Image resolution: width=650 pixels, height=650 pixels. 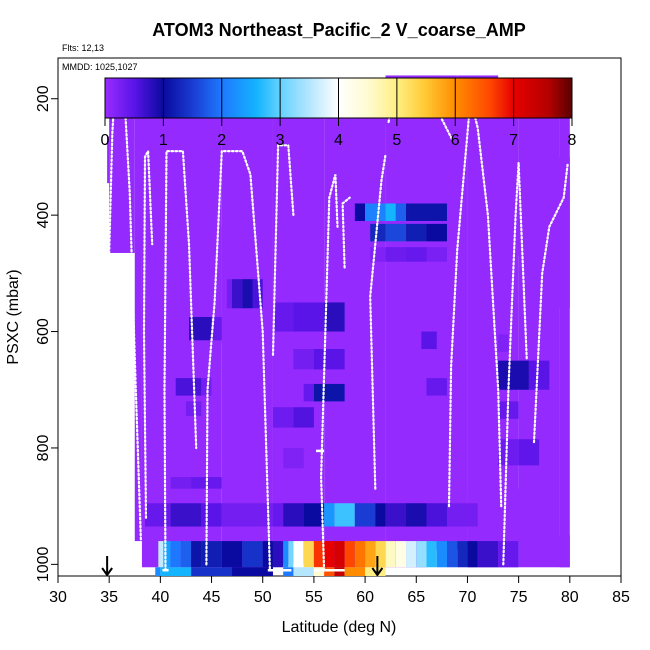 What do you see at coordinates (513, 140) in the screenshot?
I see `colorbar-tick-label: 7` at bounding box center [513, 140].